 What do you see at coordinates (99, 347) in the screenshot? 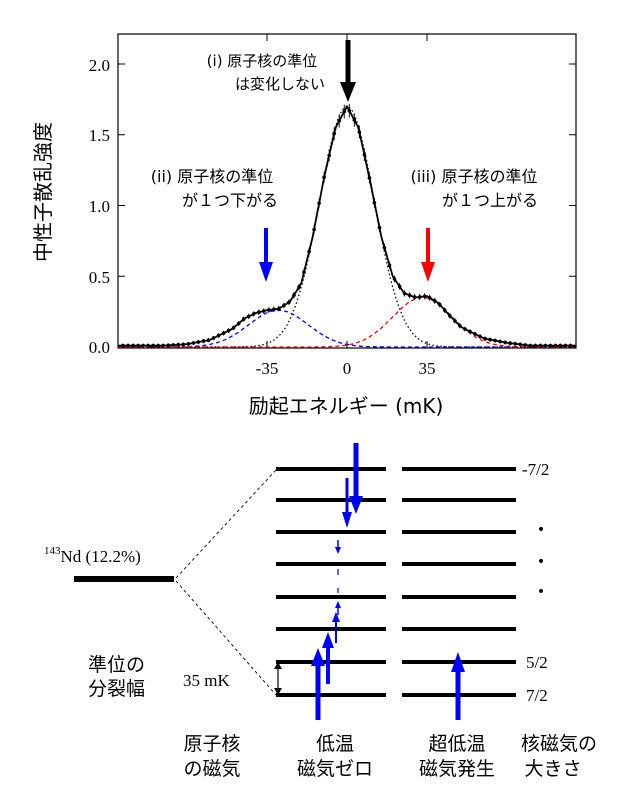
I see `y-tick-label: 0.0` at bounding box center [99, 347].